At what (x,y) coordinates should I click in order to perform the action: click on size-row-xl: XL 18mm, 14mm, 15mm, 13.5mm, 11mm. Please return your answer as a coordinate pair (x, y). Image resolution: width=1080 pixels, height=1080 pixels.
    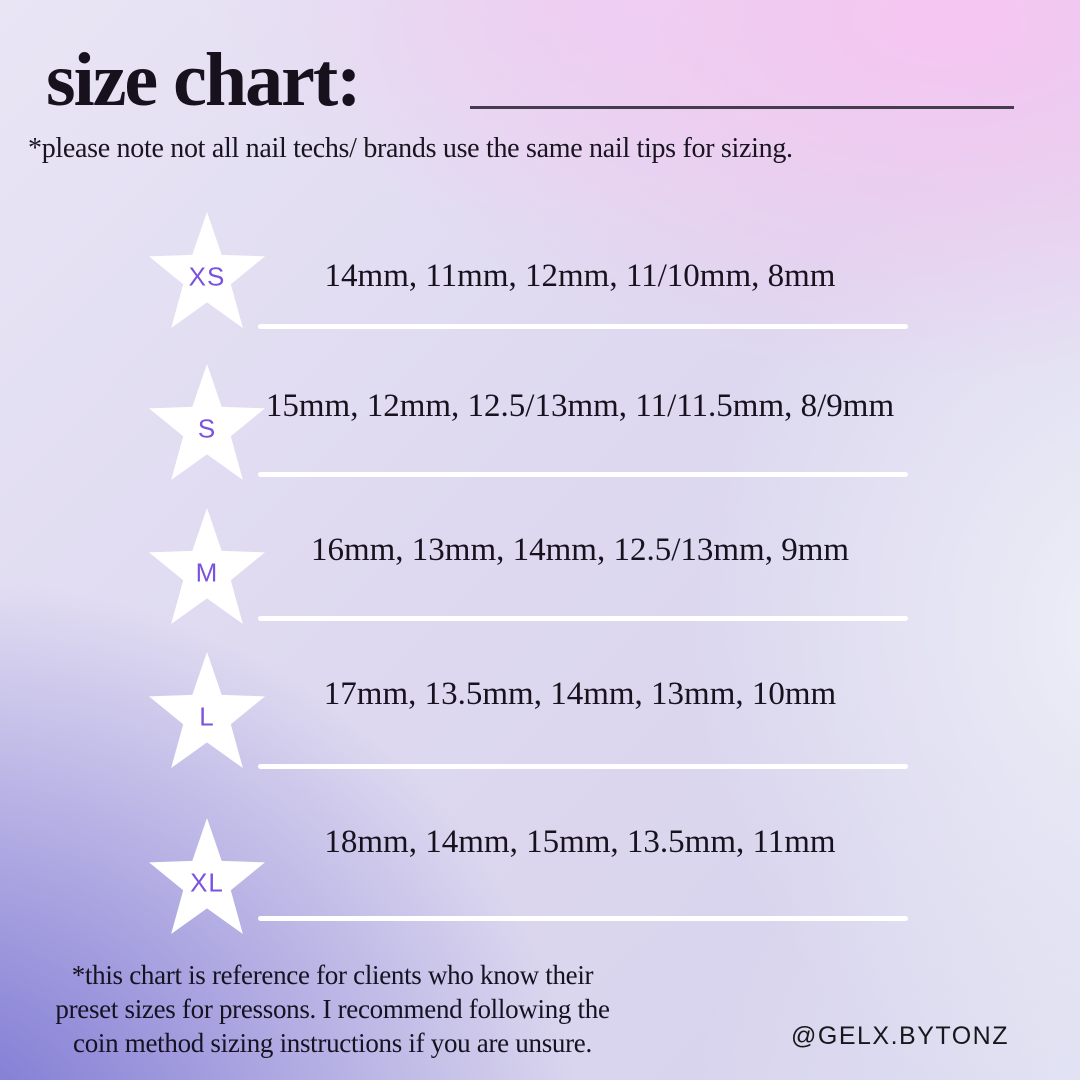
    Looking at the image, I should click on (540, 875).